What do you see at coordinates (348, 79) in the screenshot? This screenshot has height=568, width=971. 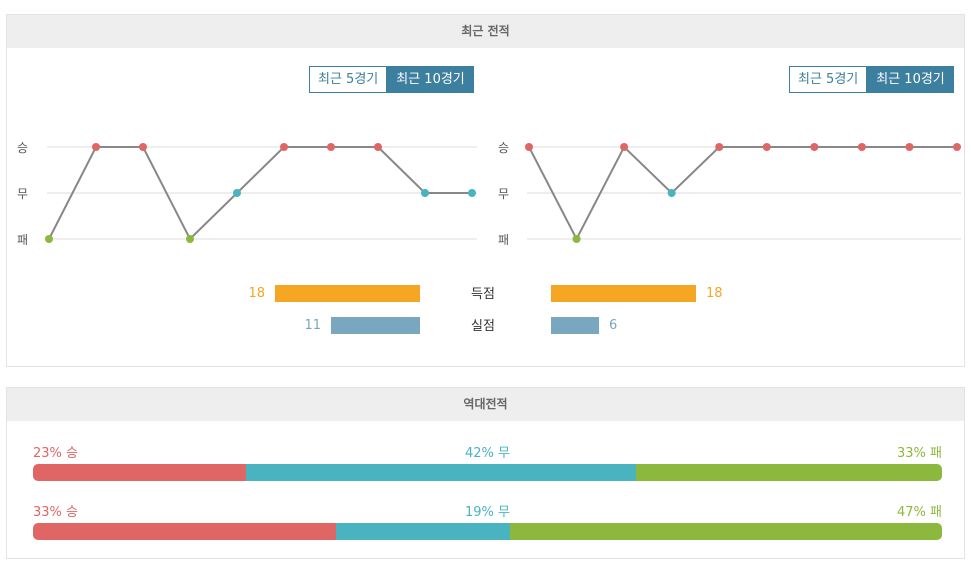 I see `left-recent-5-button: 최근 5경기` at bounding box center [348, 79].